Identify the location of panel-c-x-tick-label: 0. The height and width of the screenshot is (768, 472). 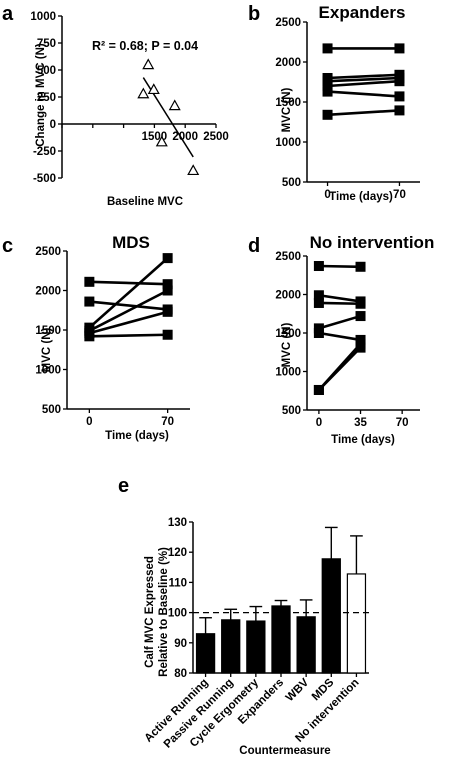
(89, 422).